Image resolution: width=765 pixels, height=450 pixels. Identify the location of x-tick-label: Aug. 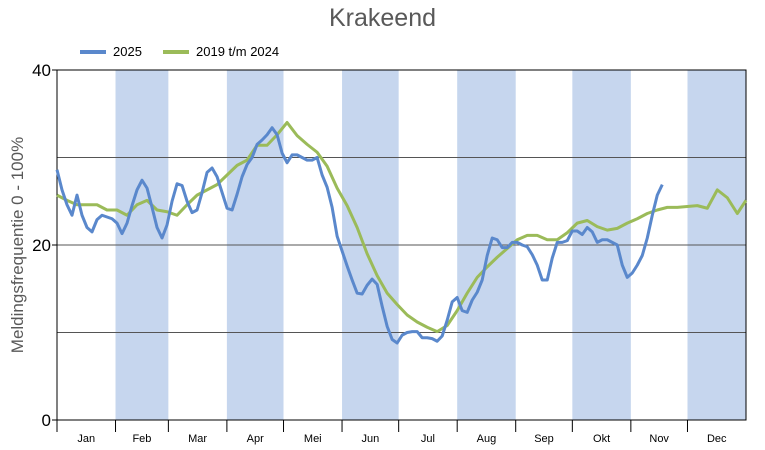
(487, 439).